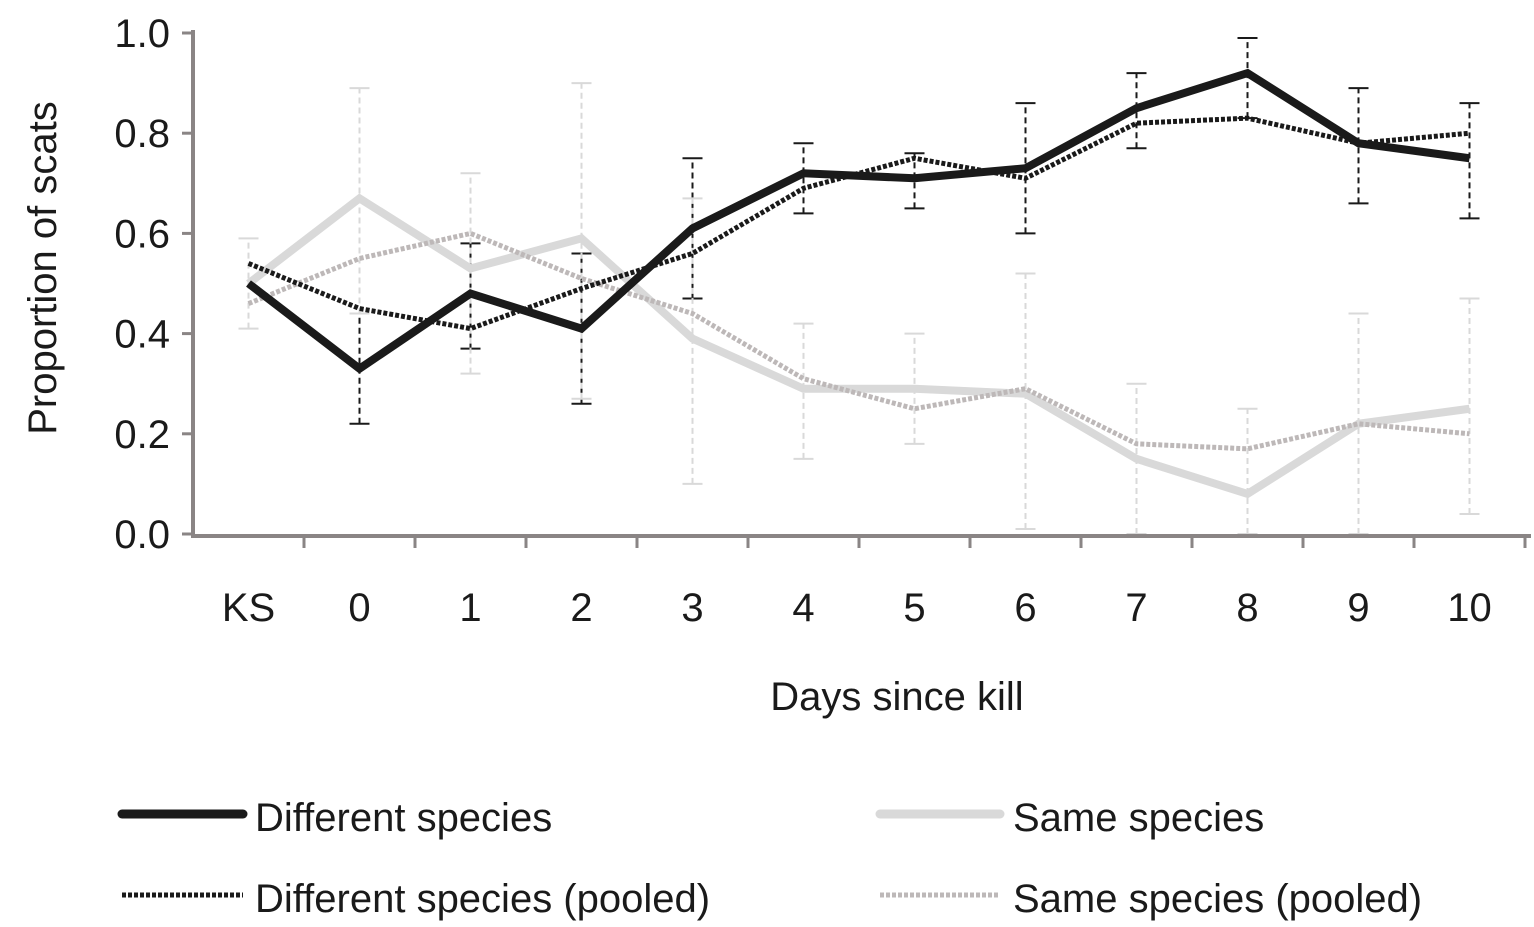 The image size is (1534, 927). What do you see at coordinates (142, 284) in the screenshot?
I see `y-tick-labels: 0.0 0.2 0.4 0.6 0.8 1.0` at bounding box center [142, 284].